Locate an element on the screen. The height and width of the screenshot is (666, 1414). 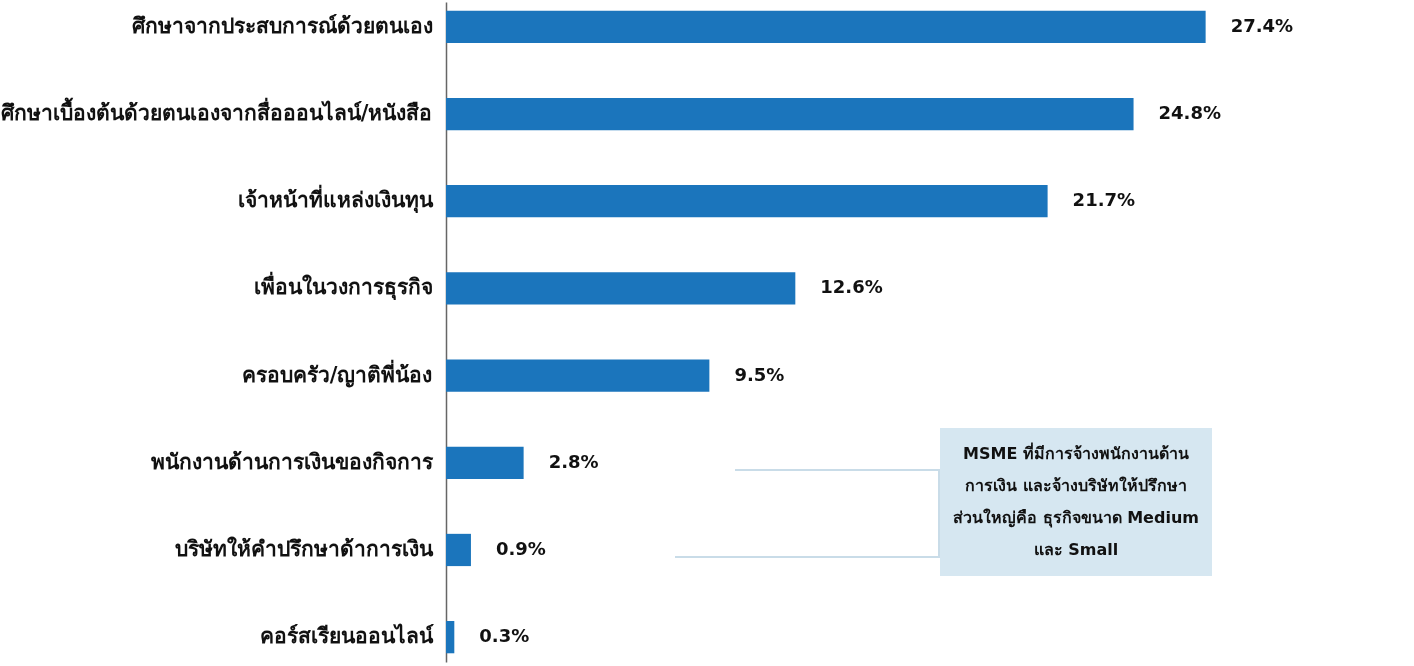
y-tick-label: ครอบครัว/ญาติพี่น้อง is located at coordinates (337, 373).